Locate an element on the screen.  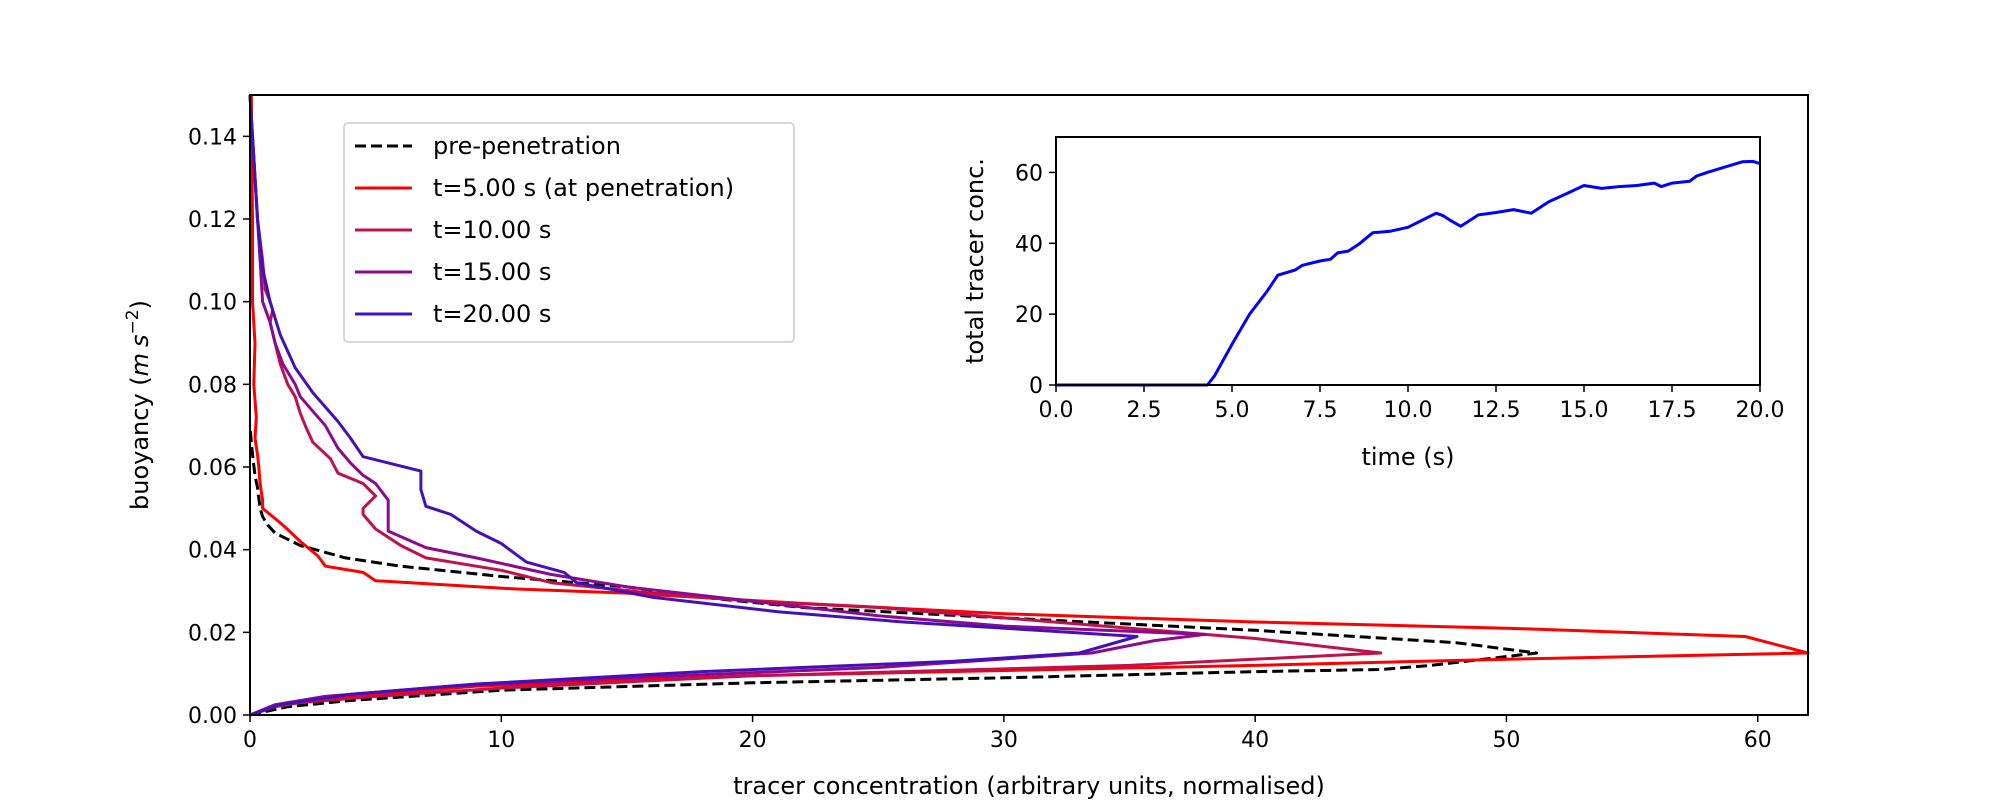
main-y-ticks: 0.00 0.02 0.04 0.06 0.08 0.10 0.12 0.14 is located at coordinates (219, 427).